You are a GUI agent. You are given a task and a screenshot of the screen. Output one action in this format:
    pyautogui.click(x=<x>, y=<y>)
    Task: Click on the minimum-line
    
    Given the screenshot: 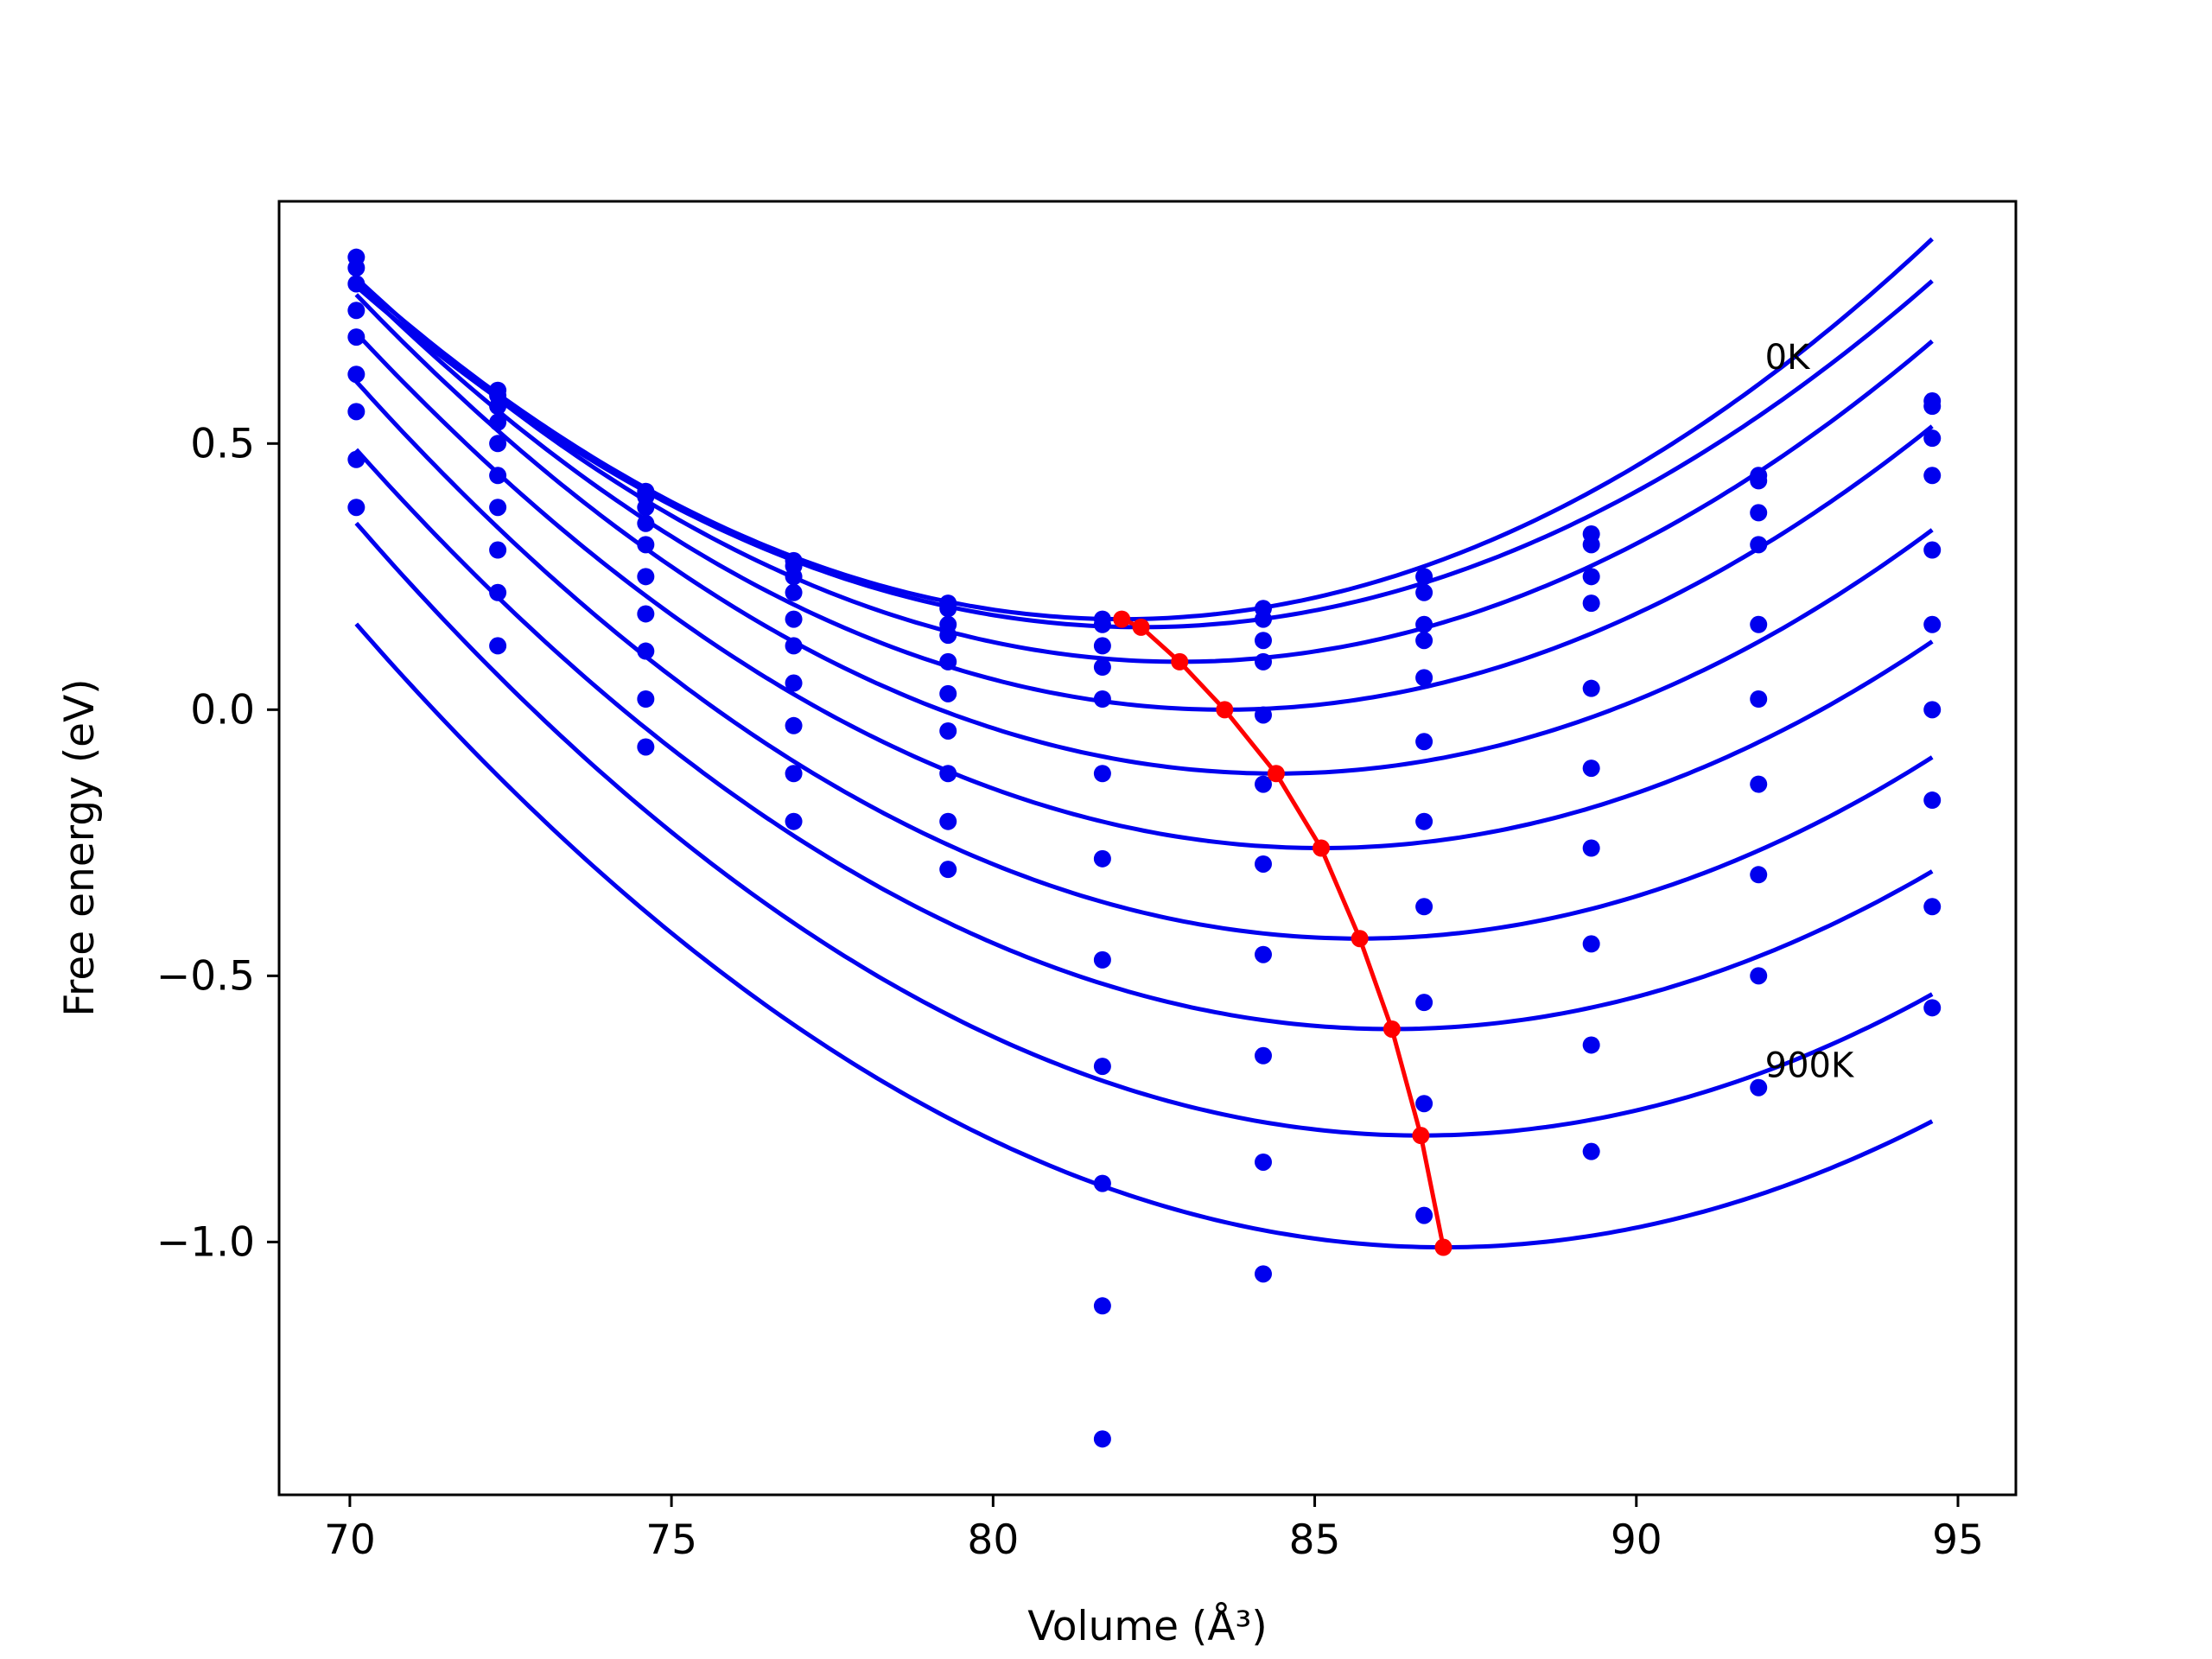 What is the action you would take?
    pyautogui.click(x=1282, y=933)
    